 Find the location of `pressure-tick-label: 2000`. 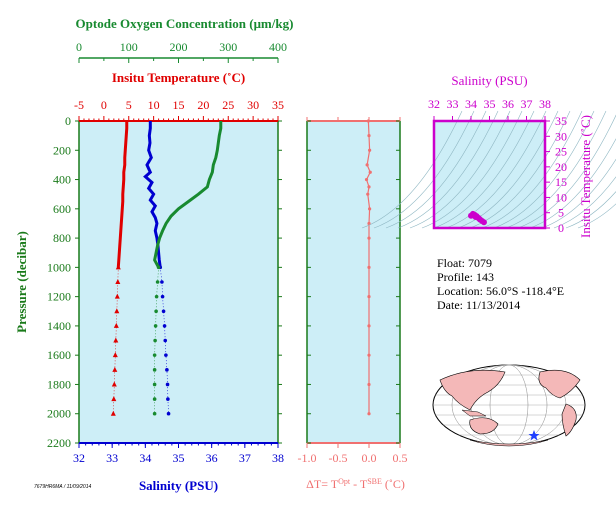

pressure-tick-label: 2000 is located at coordinates (59, 414).